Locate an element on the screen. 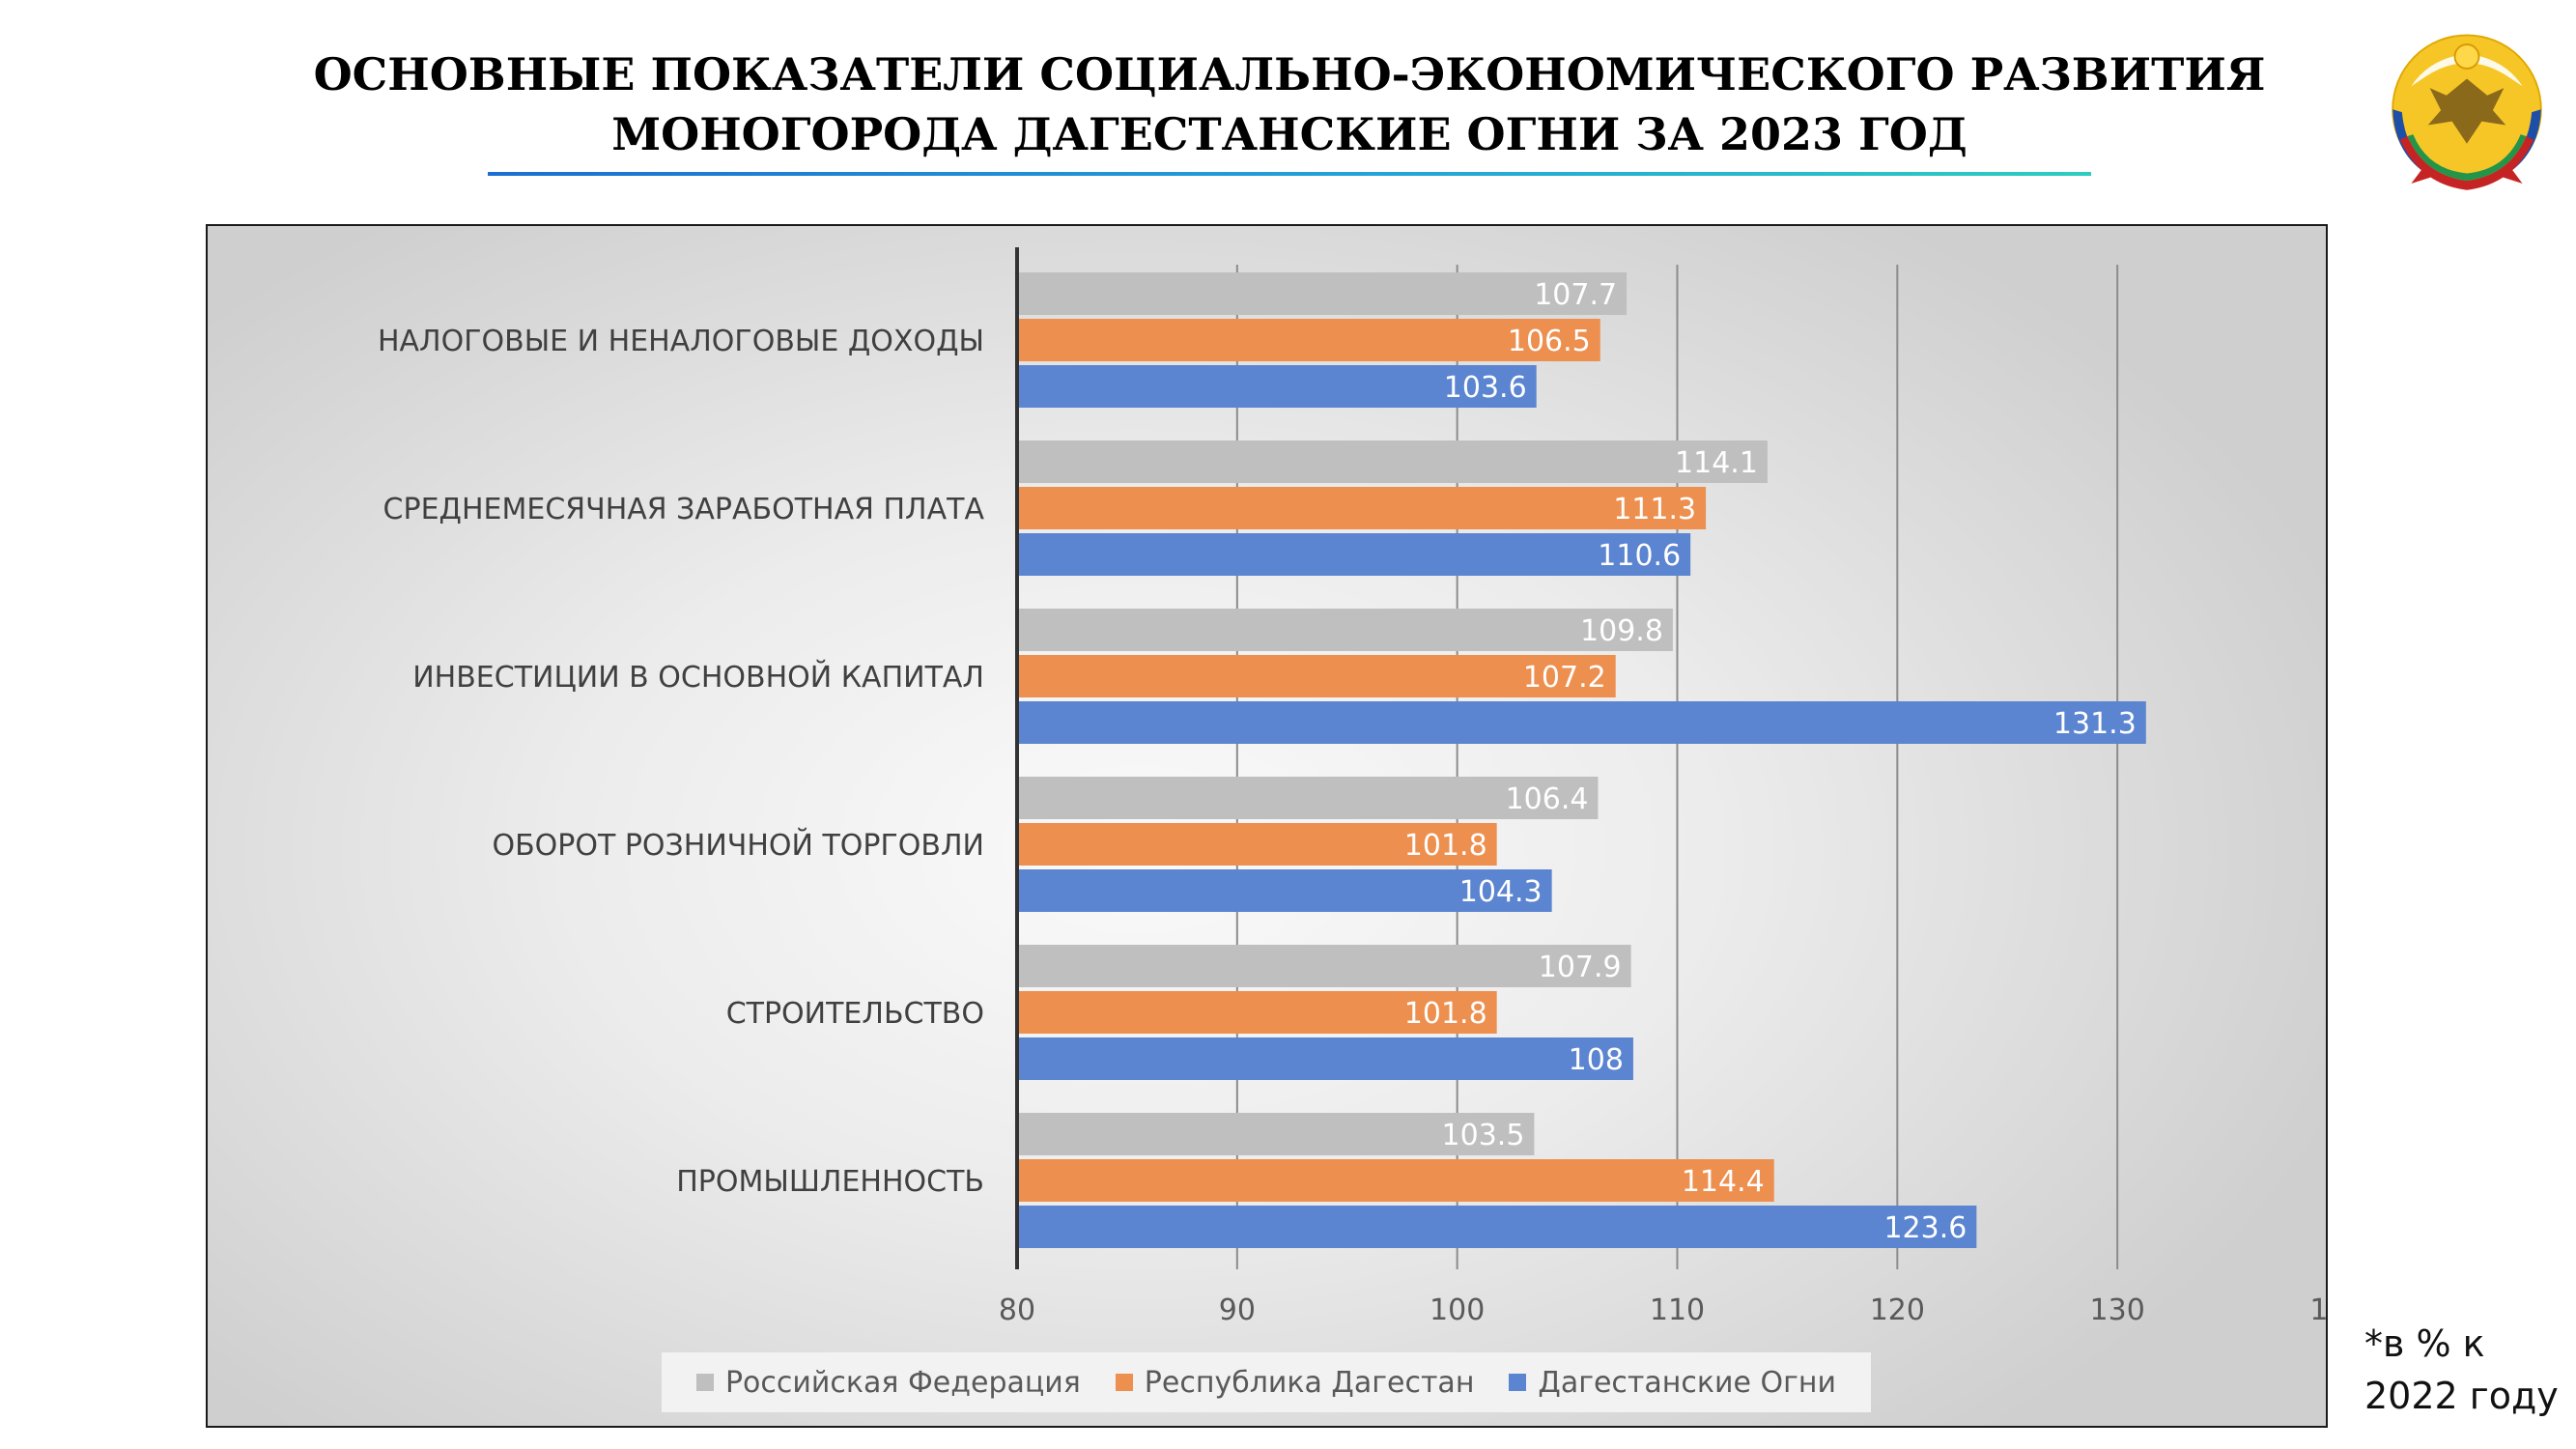 This screenshot has width=2576, height=1449. legend-label-dagestanskie-ogni: Дагестанские Огни is located at coordinates (1687, 1382).